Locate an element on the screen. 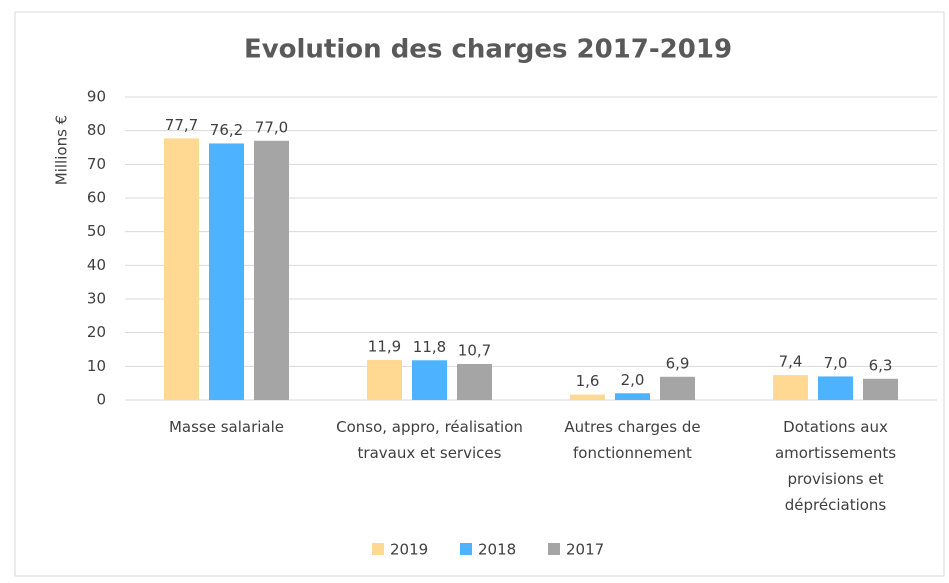  data-label: 77,7 is located at coordinates (181, 125).